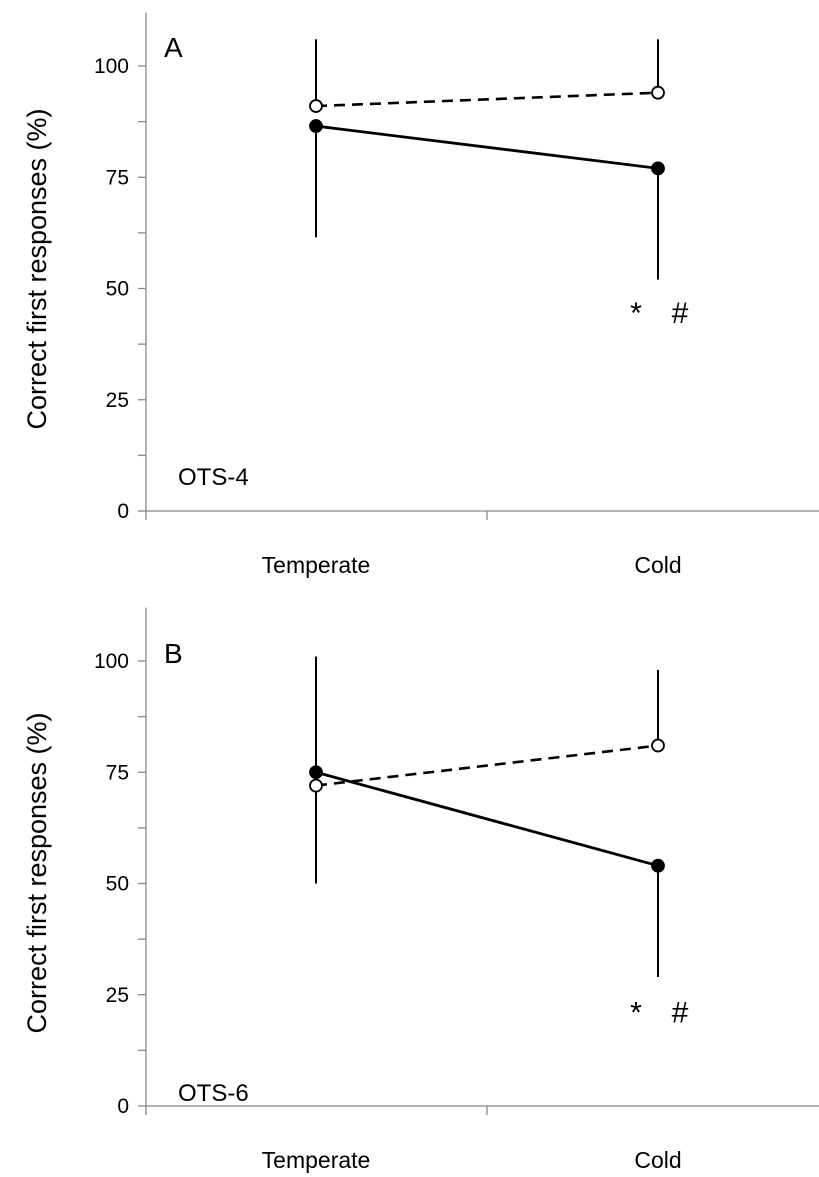  Describe the element at coordinates (173, 653) in the screenshot. I see `panel-letter: B` at that location.